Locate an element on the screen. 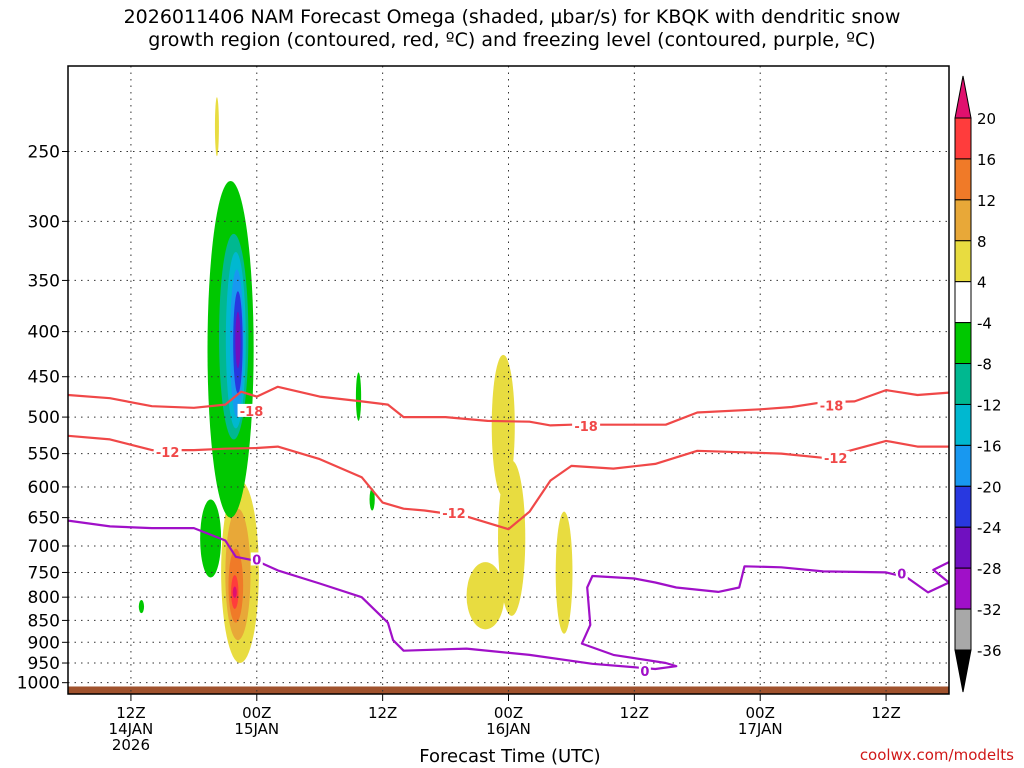 The height and width of the screenshot is (768, 1024). credit-text: coolwx.com/modelts is located at coordinates (936, 755).